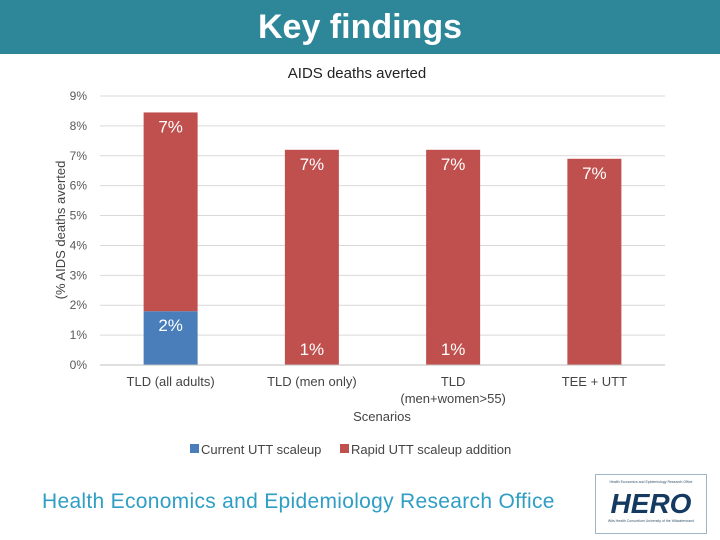 This screenshot has width=720, height=540. Describe the element at coordinates (79, 156) in the screenshot. I see `y-tick-label: 7%` at that location.